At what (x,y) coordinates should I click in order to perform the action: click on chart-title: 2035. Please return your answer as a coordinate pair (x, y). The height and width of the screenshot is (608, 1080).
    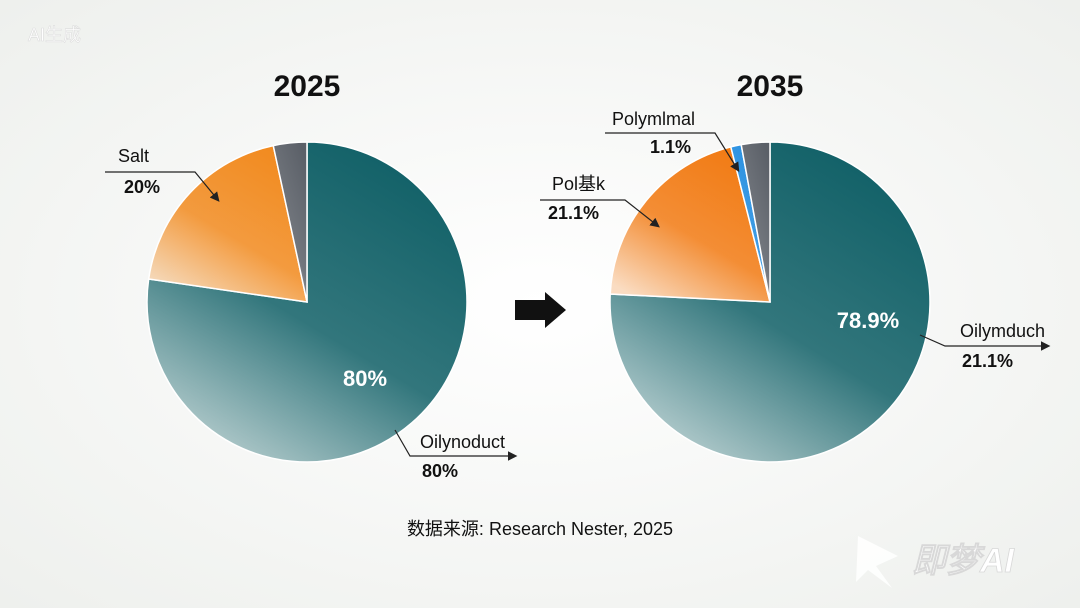
    Looking at the image, I should click on (770, 86).